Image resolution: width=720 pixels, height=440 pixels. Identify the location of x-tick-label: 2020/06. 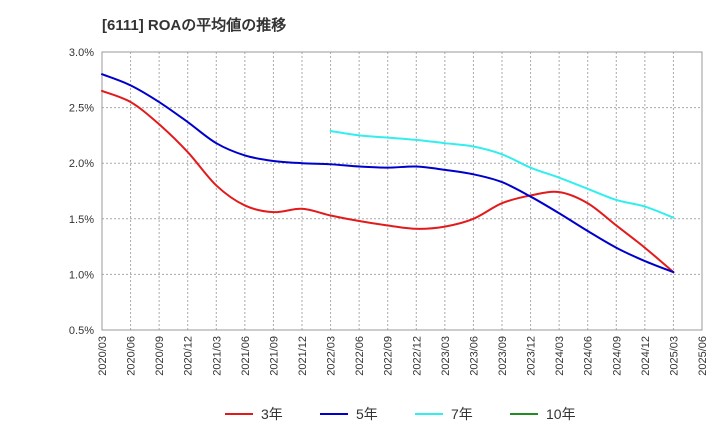
(132, 356).